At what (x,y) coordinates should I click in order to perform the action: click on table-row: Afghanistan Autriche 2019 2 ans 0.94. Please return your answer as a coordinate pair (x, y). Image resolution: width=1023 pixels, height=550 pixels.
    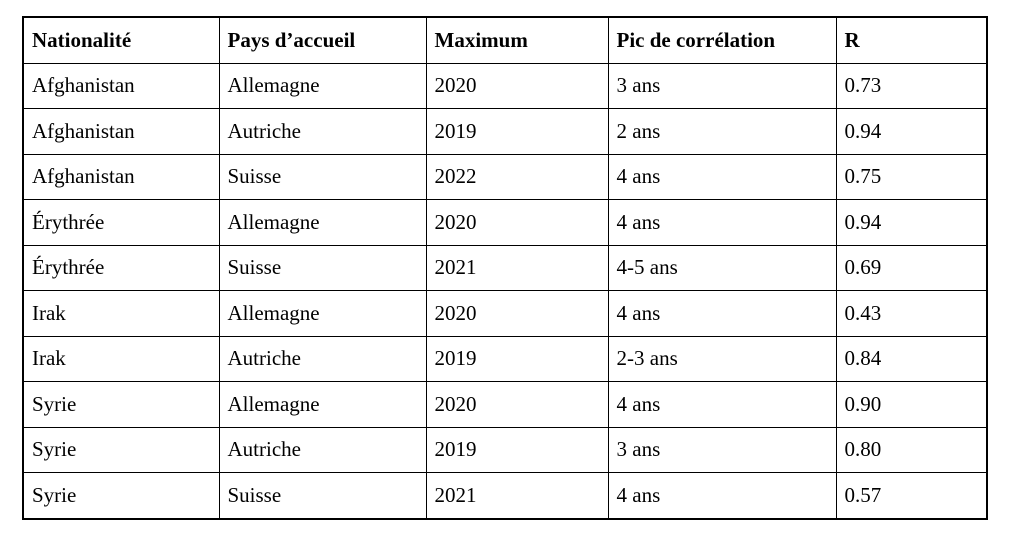
    Looking at the image, I should click on (505, 131).